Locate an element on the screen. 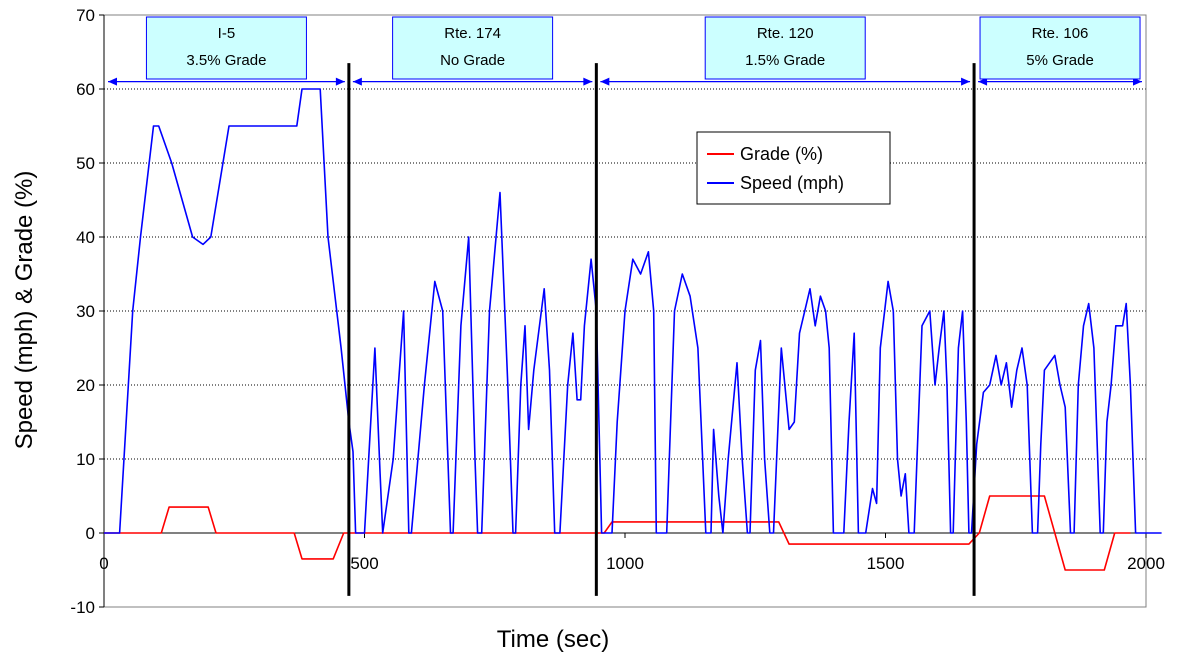 Image resolution: width=1184 pixels, height=664 pixels. legend-box is located at coordinates (793, 168).